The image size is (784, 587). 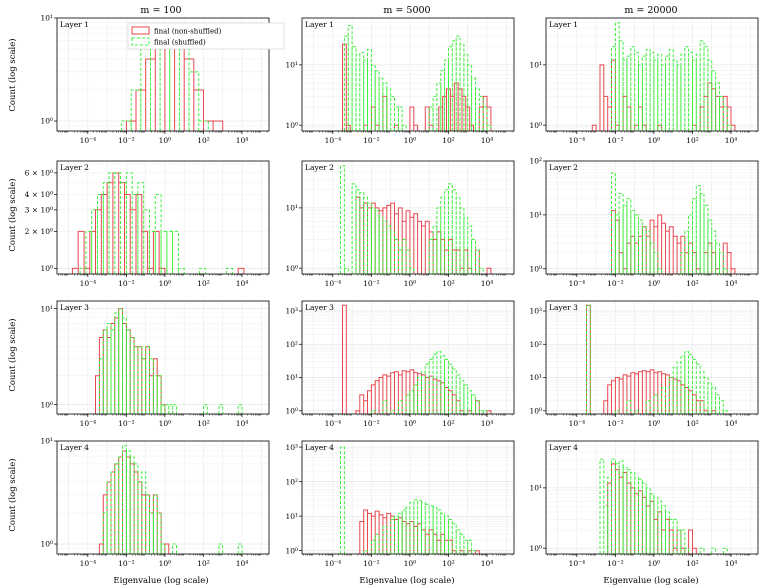 What do you see at coordinates (140, 41) in the screenshot?
I see `legend-swatch-shuffled` at bounding box center [140, 41].